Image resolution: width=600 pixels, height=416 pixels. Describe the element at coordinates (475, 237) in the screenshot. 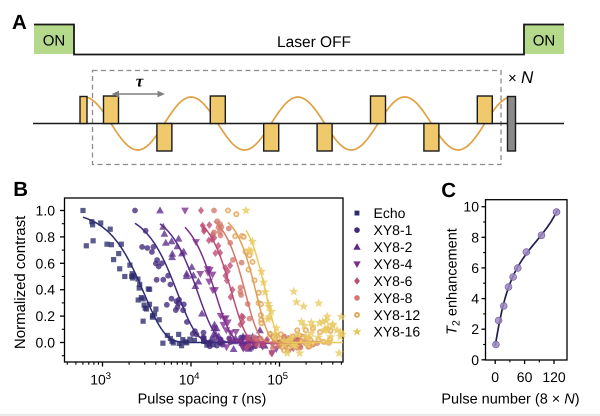

I see `svg-text: 8` at that location.